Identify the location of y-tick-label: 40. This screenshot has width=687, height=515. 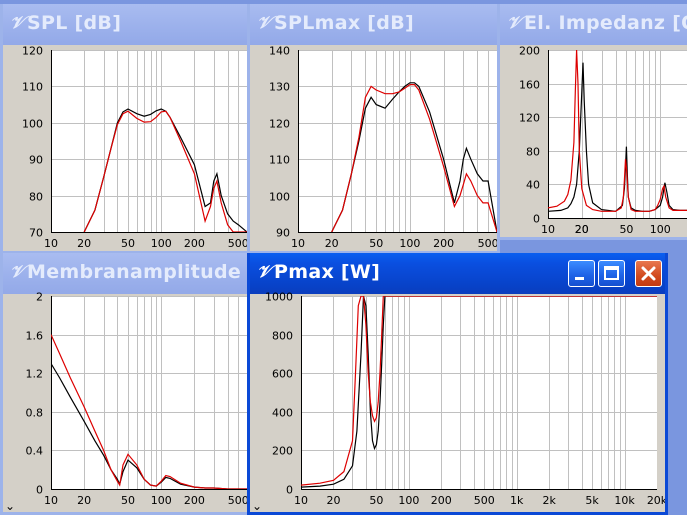
(533, 185).